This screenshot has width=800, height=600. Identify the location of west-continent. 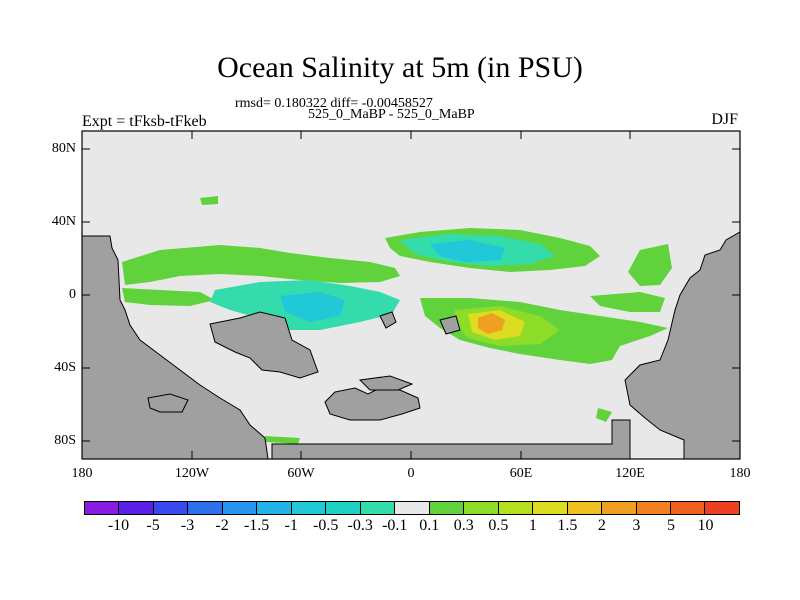
(175, 347).